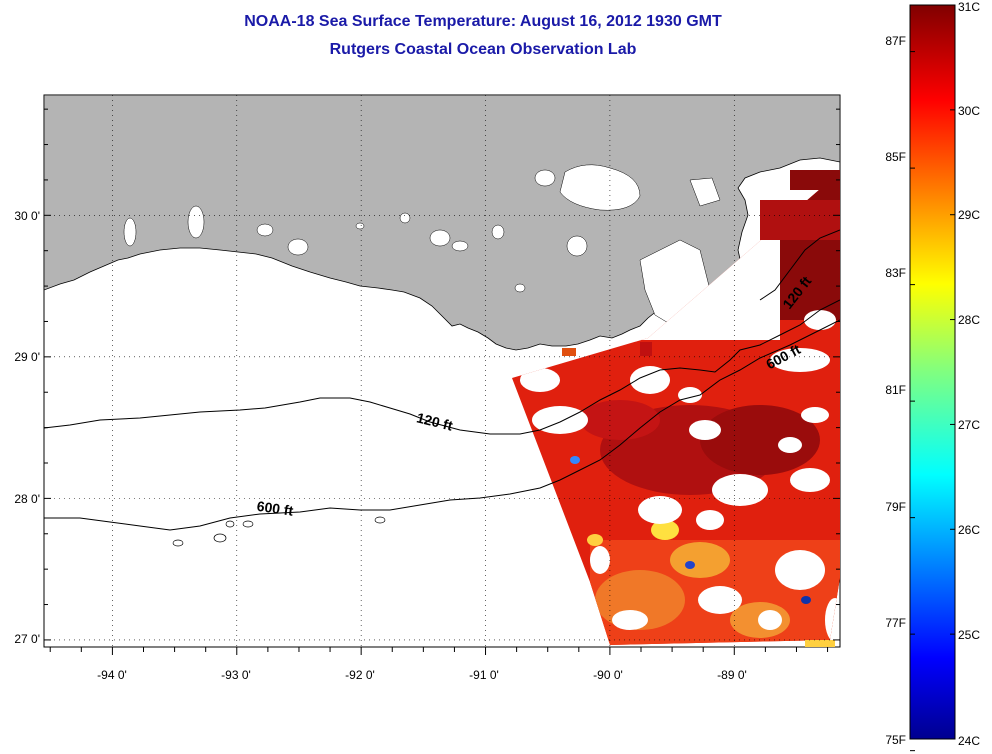 The width and height of the screenshot is (992, 754). I want to click on inland-lakes, so click(422, 247).